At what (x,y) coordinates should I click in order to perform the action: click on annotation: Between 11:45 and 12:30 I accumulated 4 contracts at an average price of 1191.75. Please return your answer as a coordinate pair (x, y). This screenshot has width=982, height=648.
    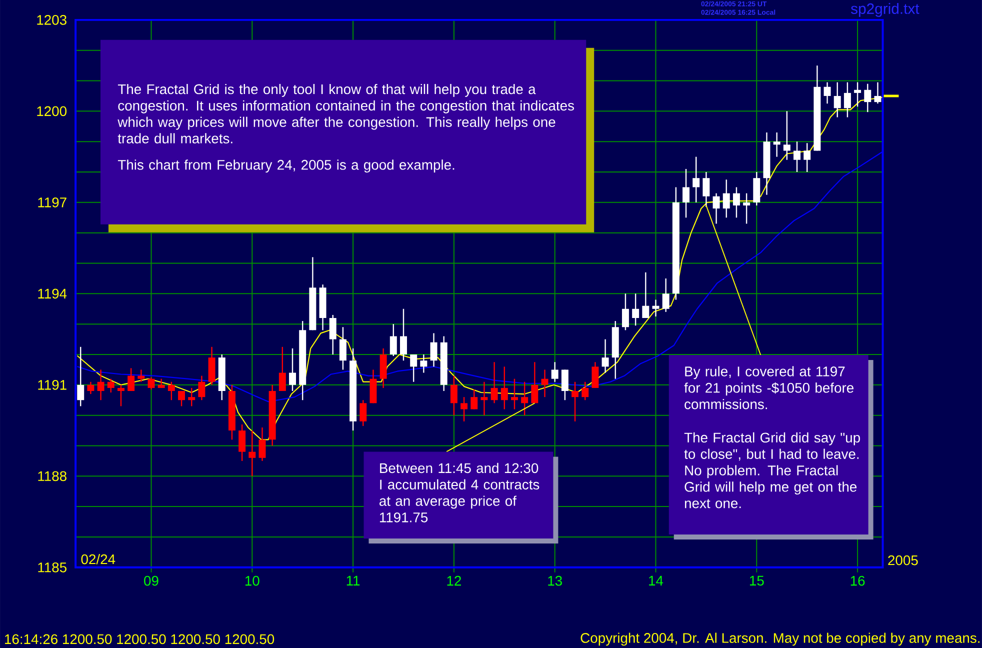
    Looking at the image, I should click on (460, 492).